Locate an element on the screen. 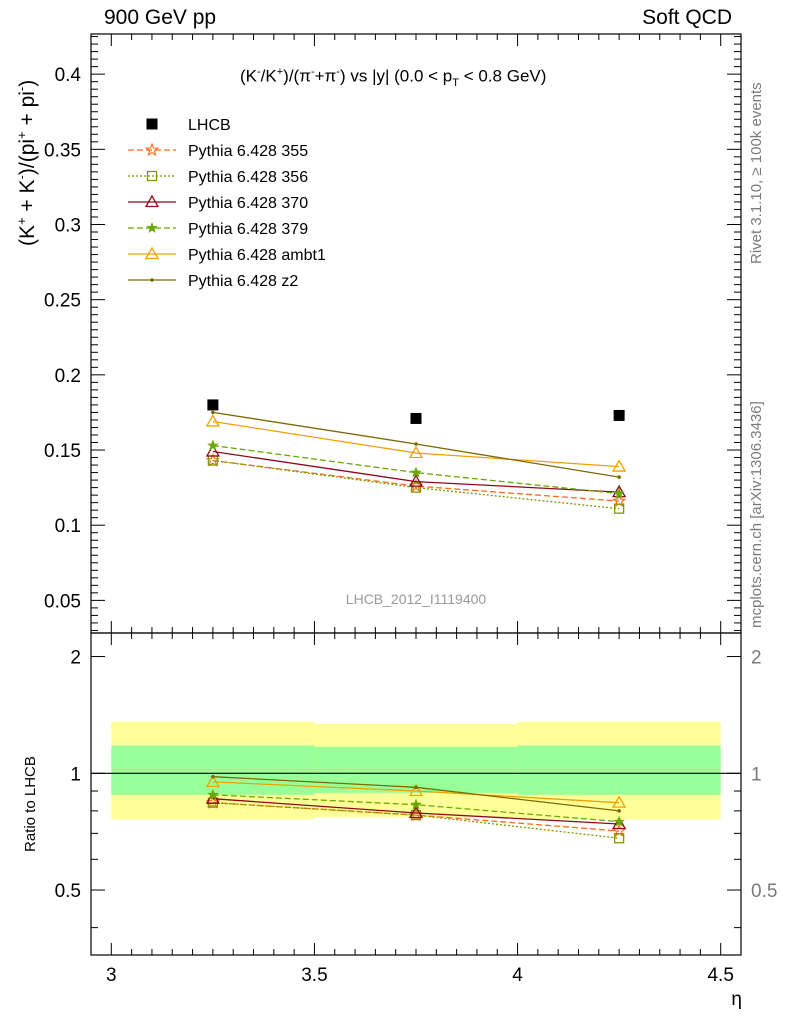 This screenshot has width=786, height=1024. legend-entry-1-label: Pythia 6.428 355 is located at coordinates (248, 151).